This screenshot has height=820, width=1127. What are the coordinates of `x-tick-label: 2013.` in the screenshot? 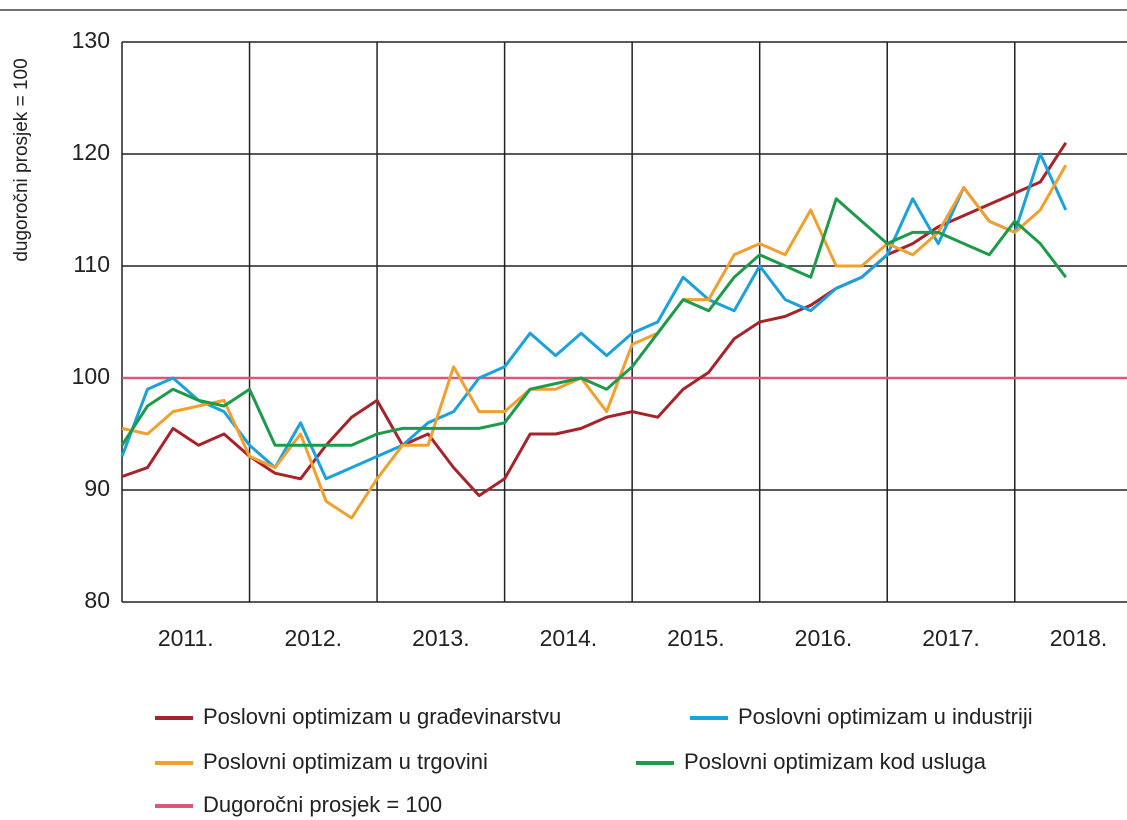 It's located at (441, 638).